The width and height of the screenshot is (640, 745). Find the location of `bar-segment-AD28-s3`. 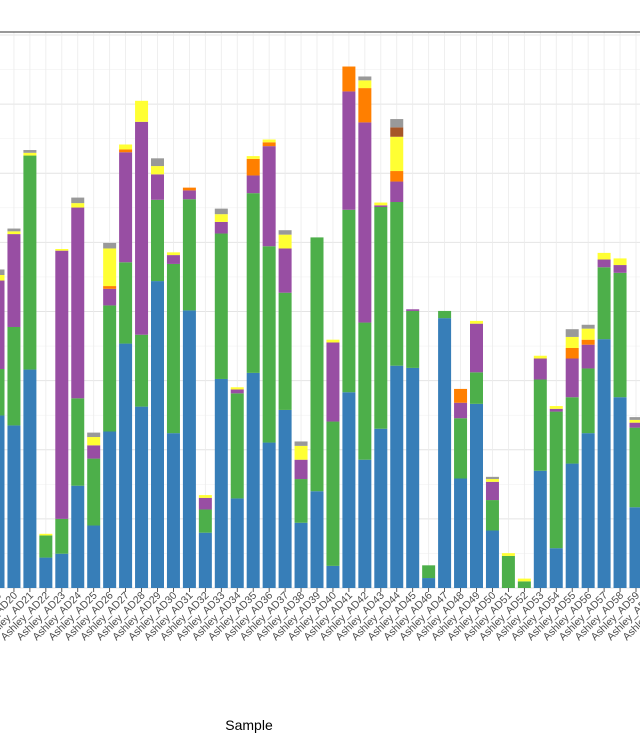

bar-segment-AD28-s3 is located at coordinates (141, 228).